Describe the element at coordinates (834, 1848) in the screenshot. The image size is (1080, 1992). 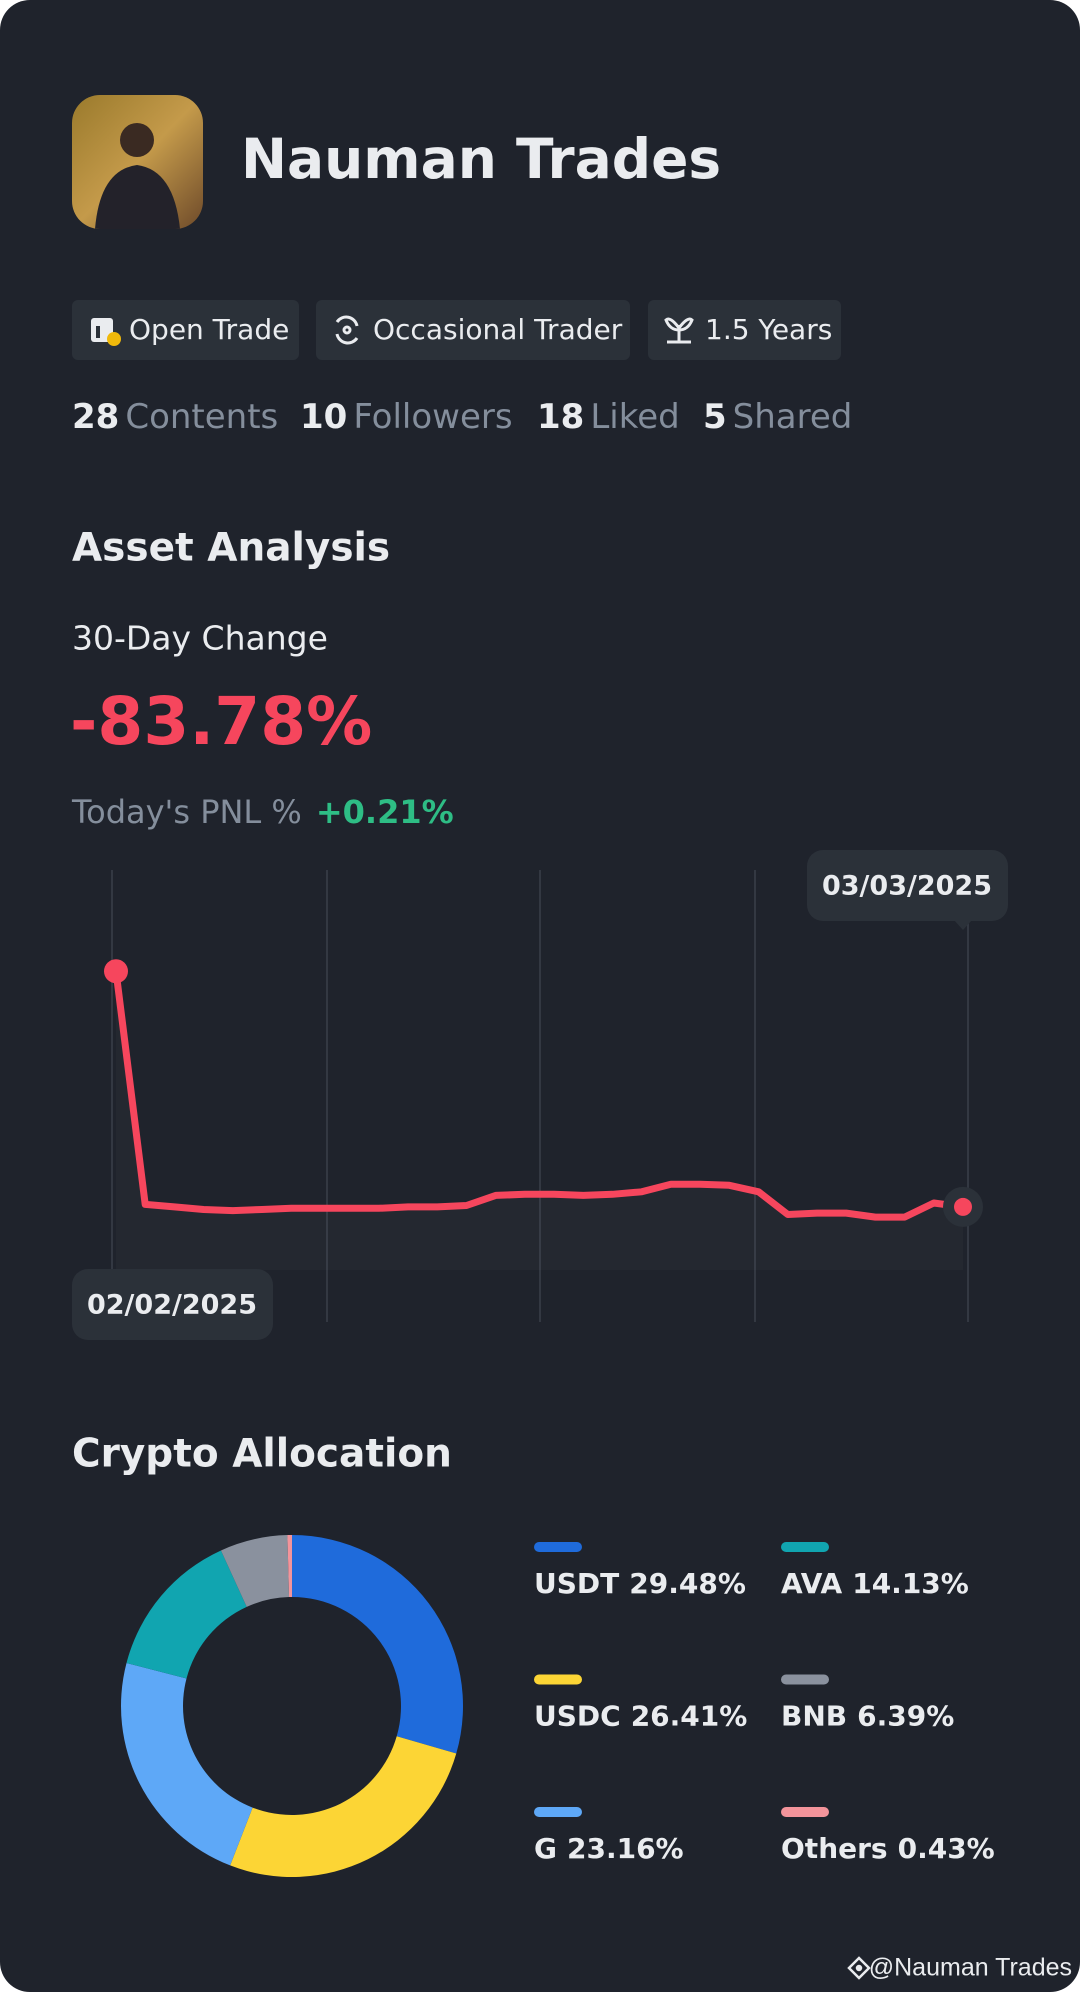
I see `legend-label: Others` at that location.